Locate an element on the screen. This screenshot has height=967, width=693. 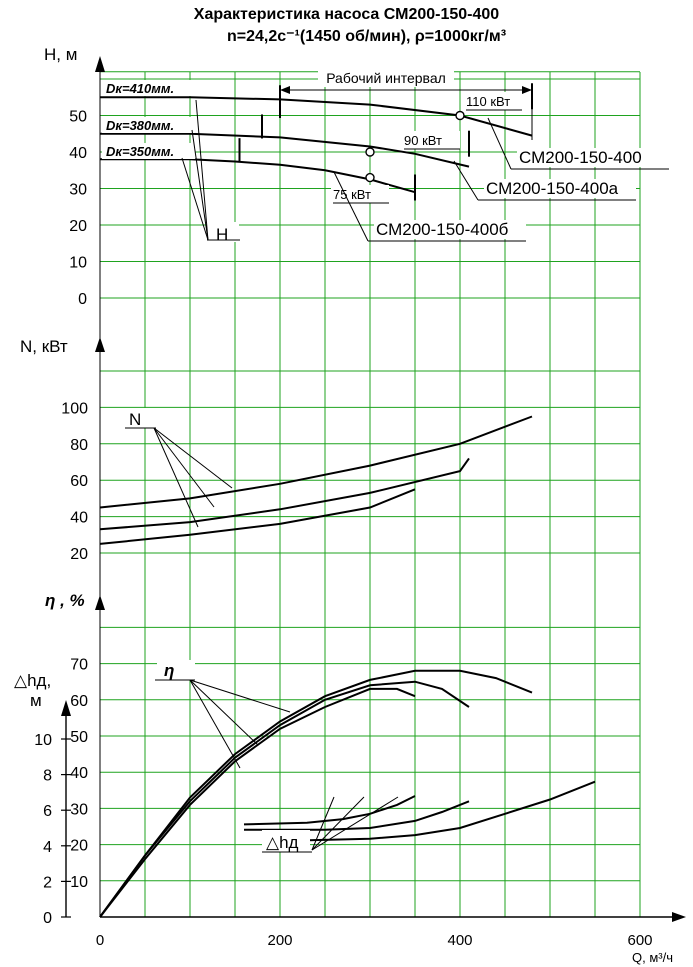
head-tick-label: 30 is located at coordinates (78, 190).